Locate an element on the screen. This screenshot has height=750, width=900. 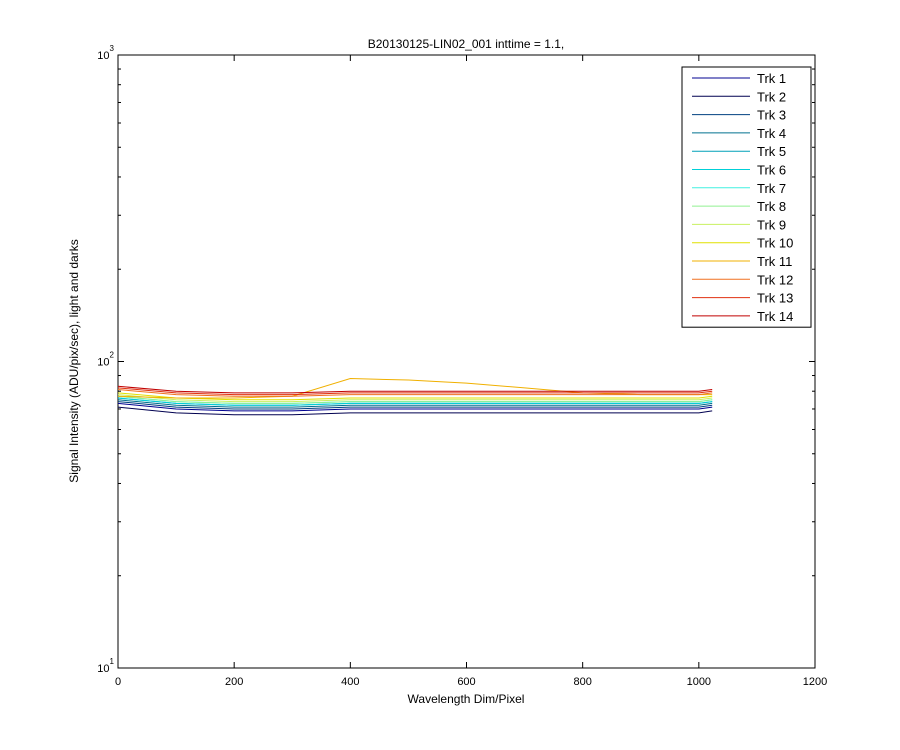
y-tick-label: 10² is located at coordinates (105, 360).